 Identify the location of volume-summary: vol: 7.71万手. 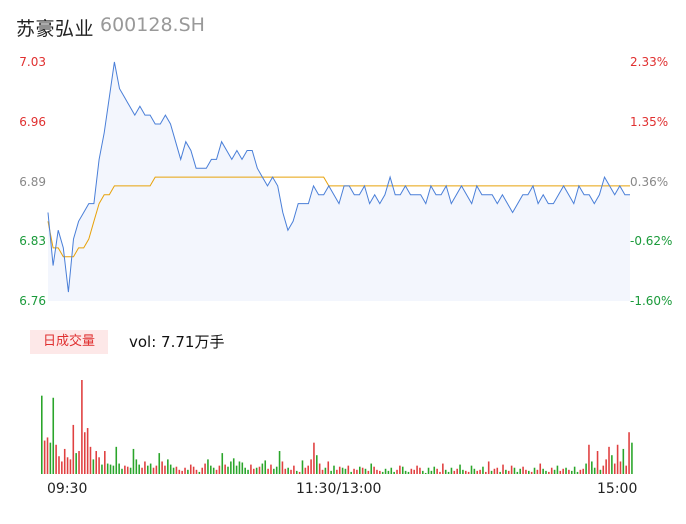
(177, 342).